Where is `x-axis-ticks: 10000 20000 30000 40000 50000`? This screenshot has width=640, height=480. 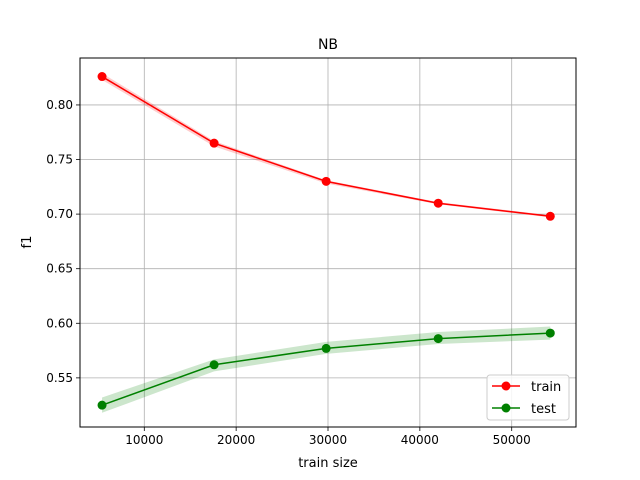 x-axis-ticks: 10000 20000 30000 40000 50000 is located at coordinates (328, 437).